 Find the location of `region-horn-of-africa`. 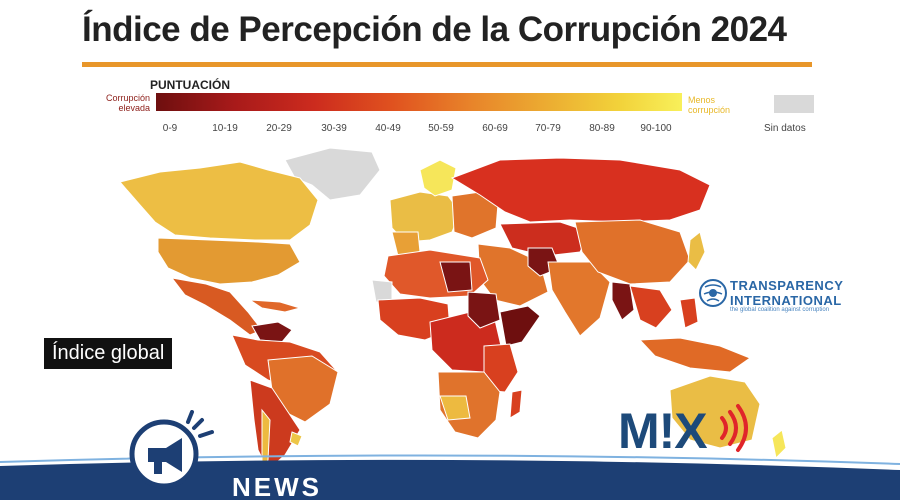

region-horn-of-africa is located at coordinates (520, 326).